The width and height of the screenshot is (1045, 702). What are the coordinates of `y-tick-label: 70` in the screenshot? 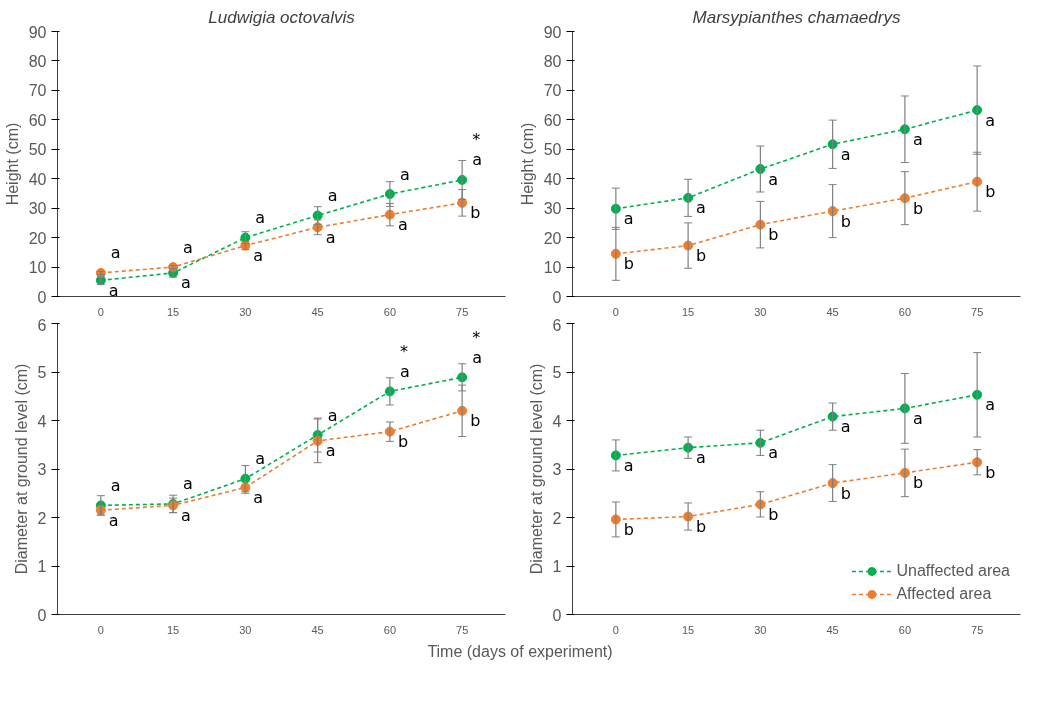 It's located at (552, 91).